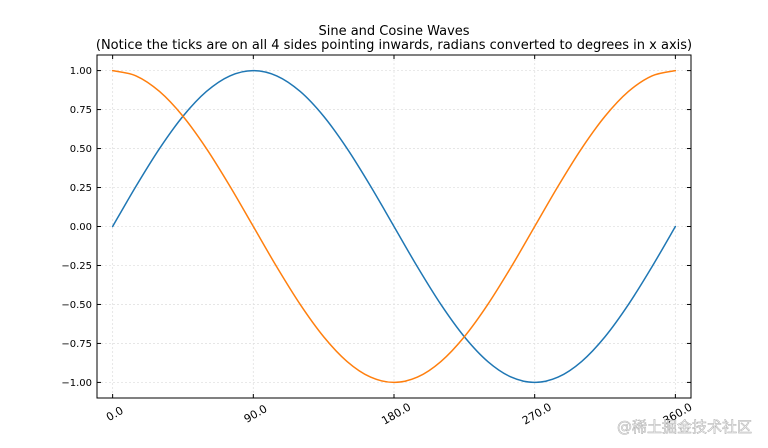  Describe the element at coordinates (396, 413) in the screenshot. I see `x-tick-label: 180.0` at that location.